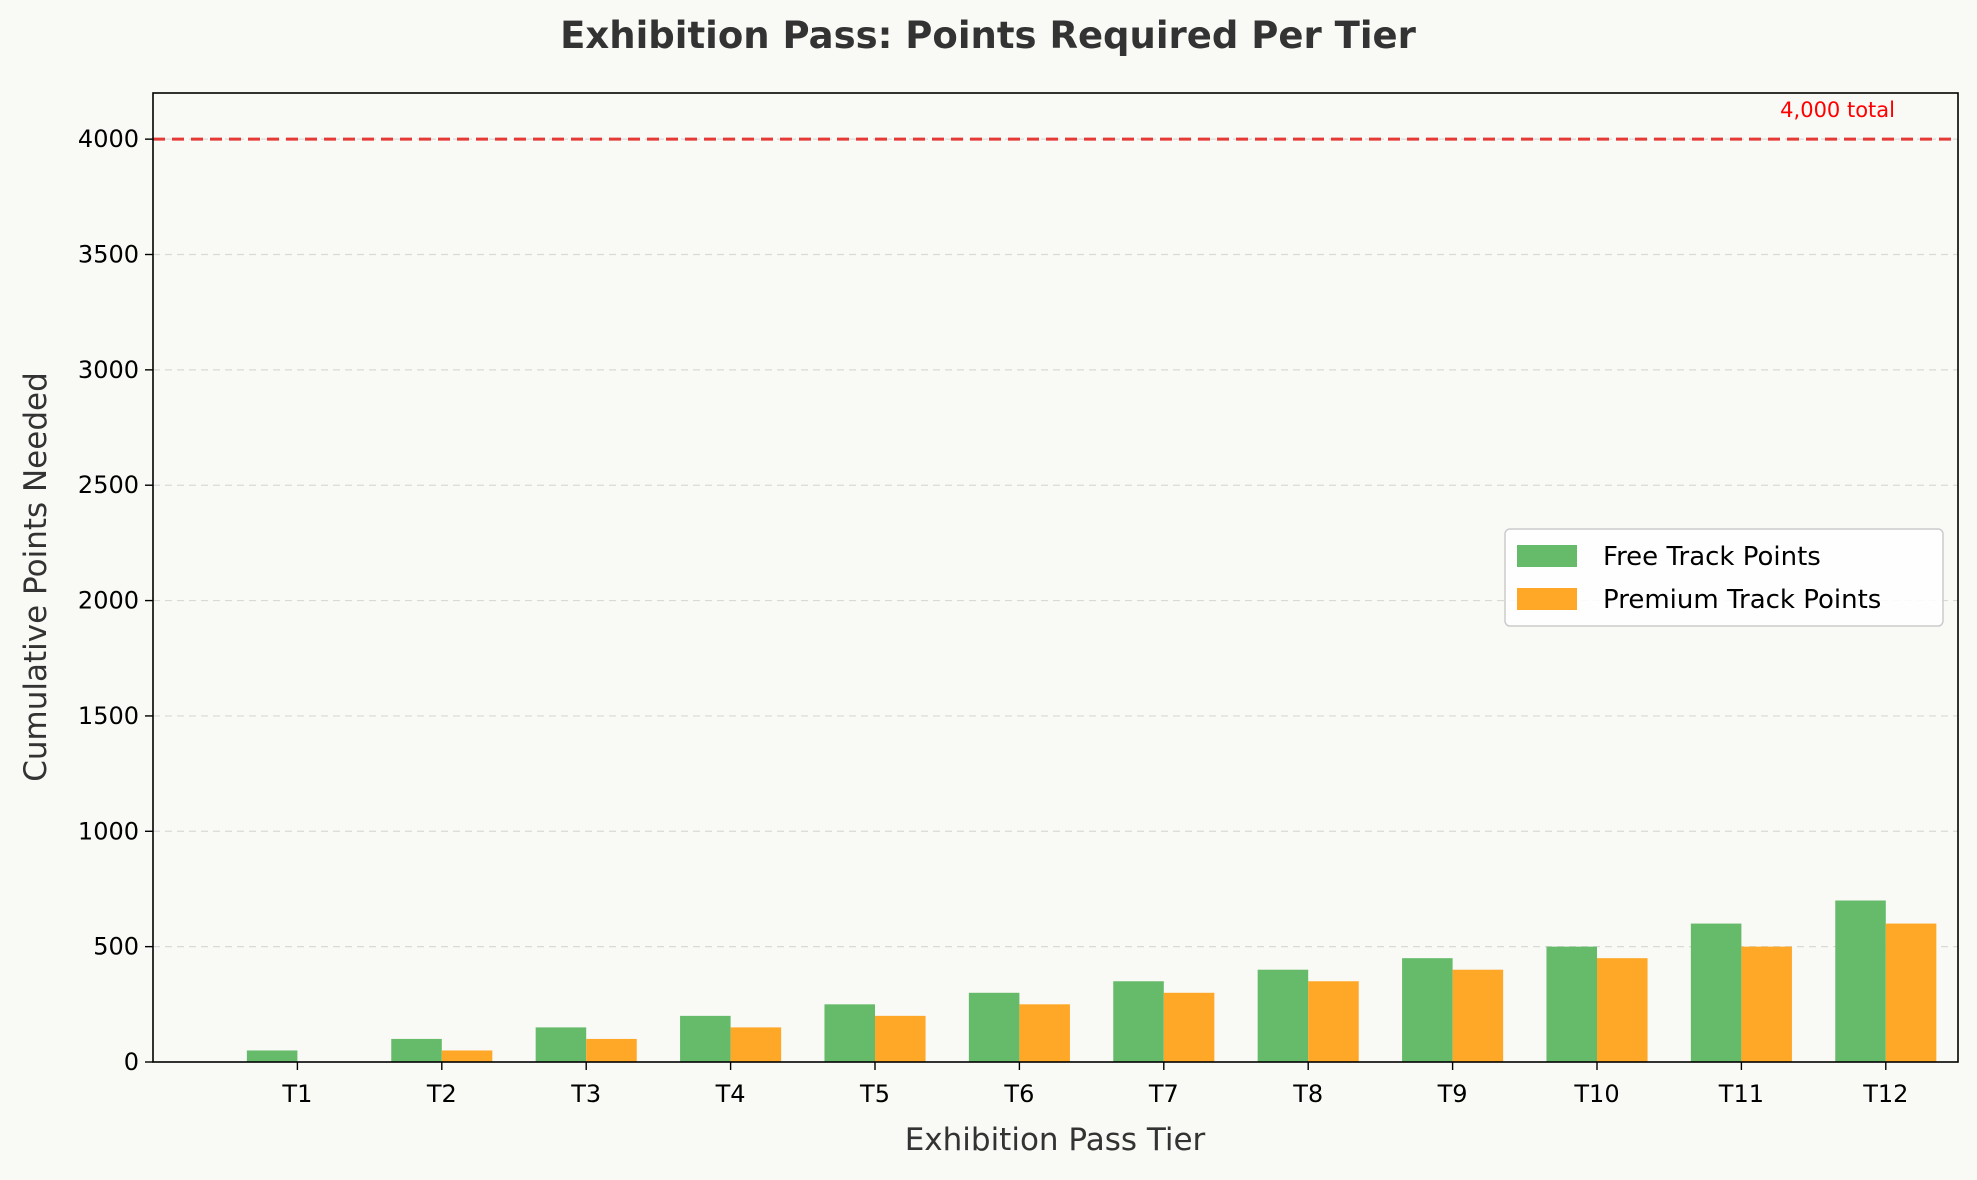 This screenshot has width=1977, height=1180. I want to click on x-tick-label: T12, so click(1885, 1094).